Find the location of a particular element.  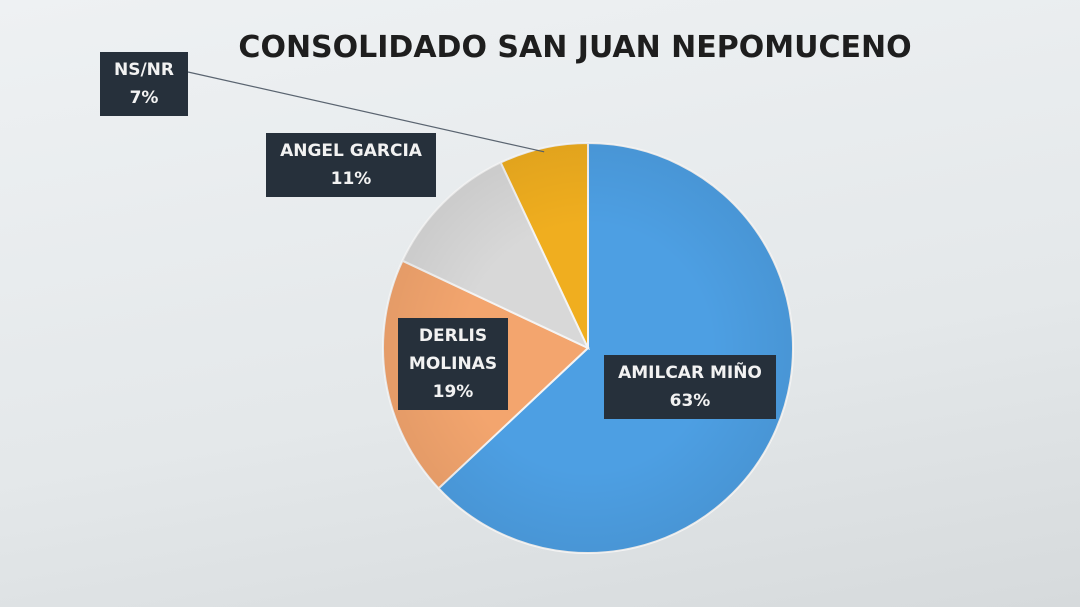

label-category: DERLIS MOLINAS is located at coordinates (453, 350).